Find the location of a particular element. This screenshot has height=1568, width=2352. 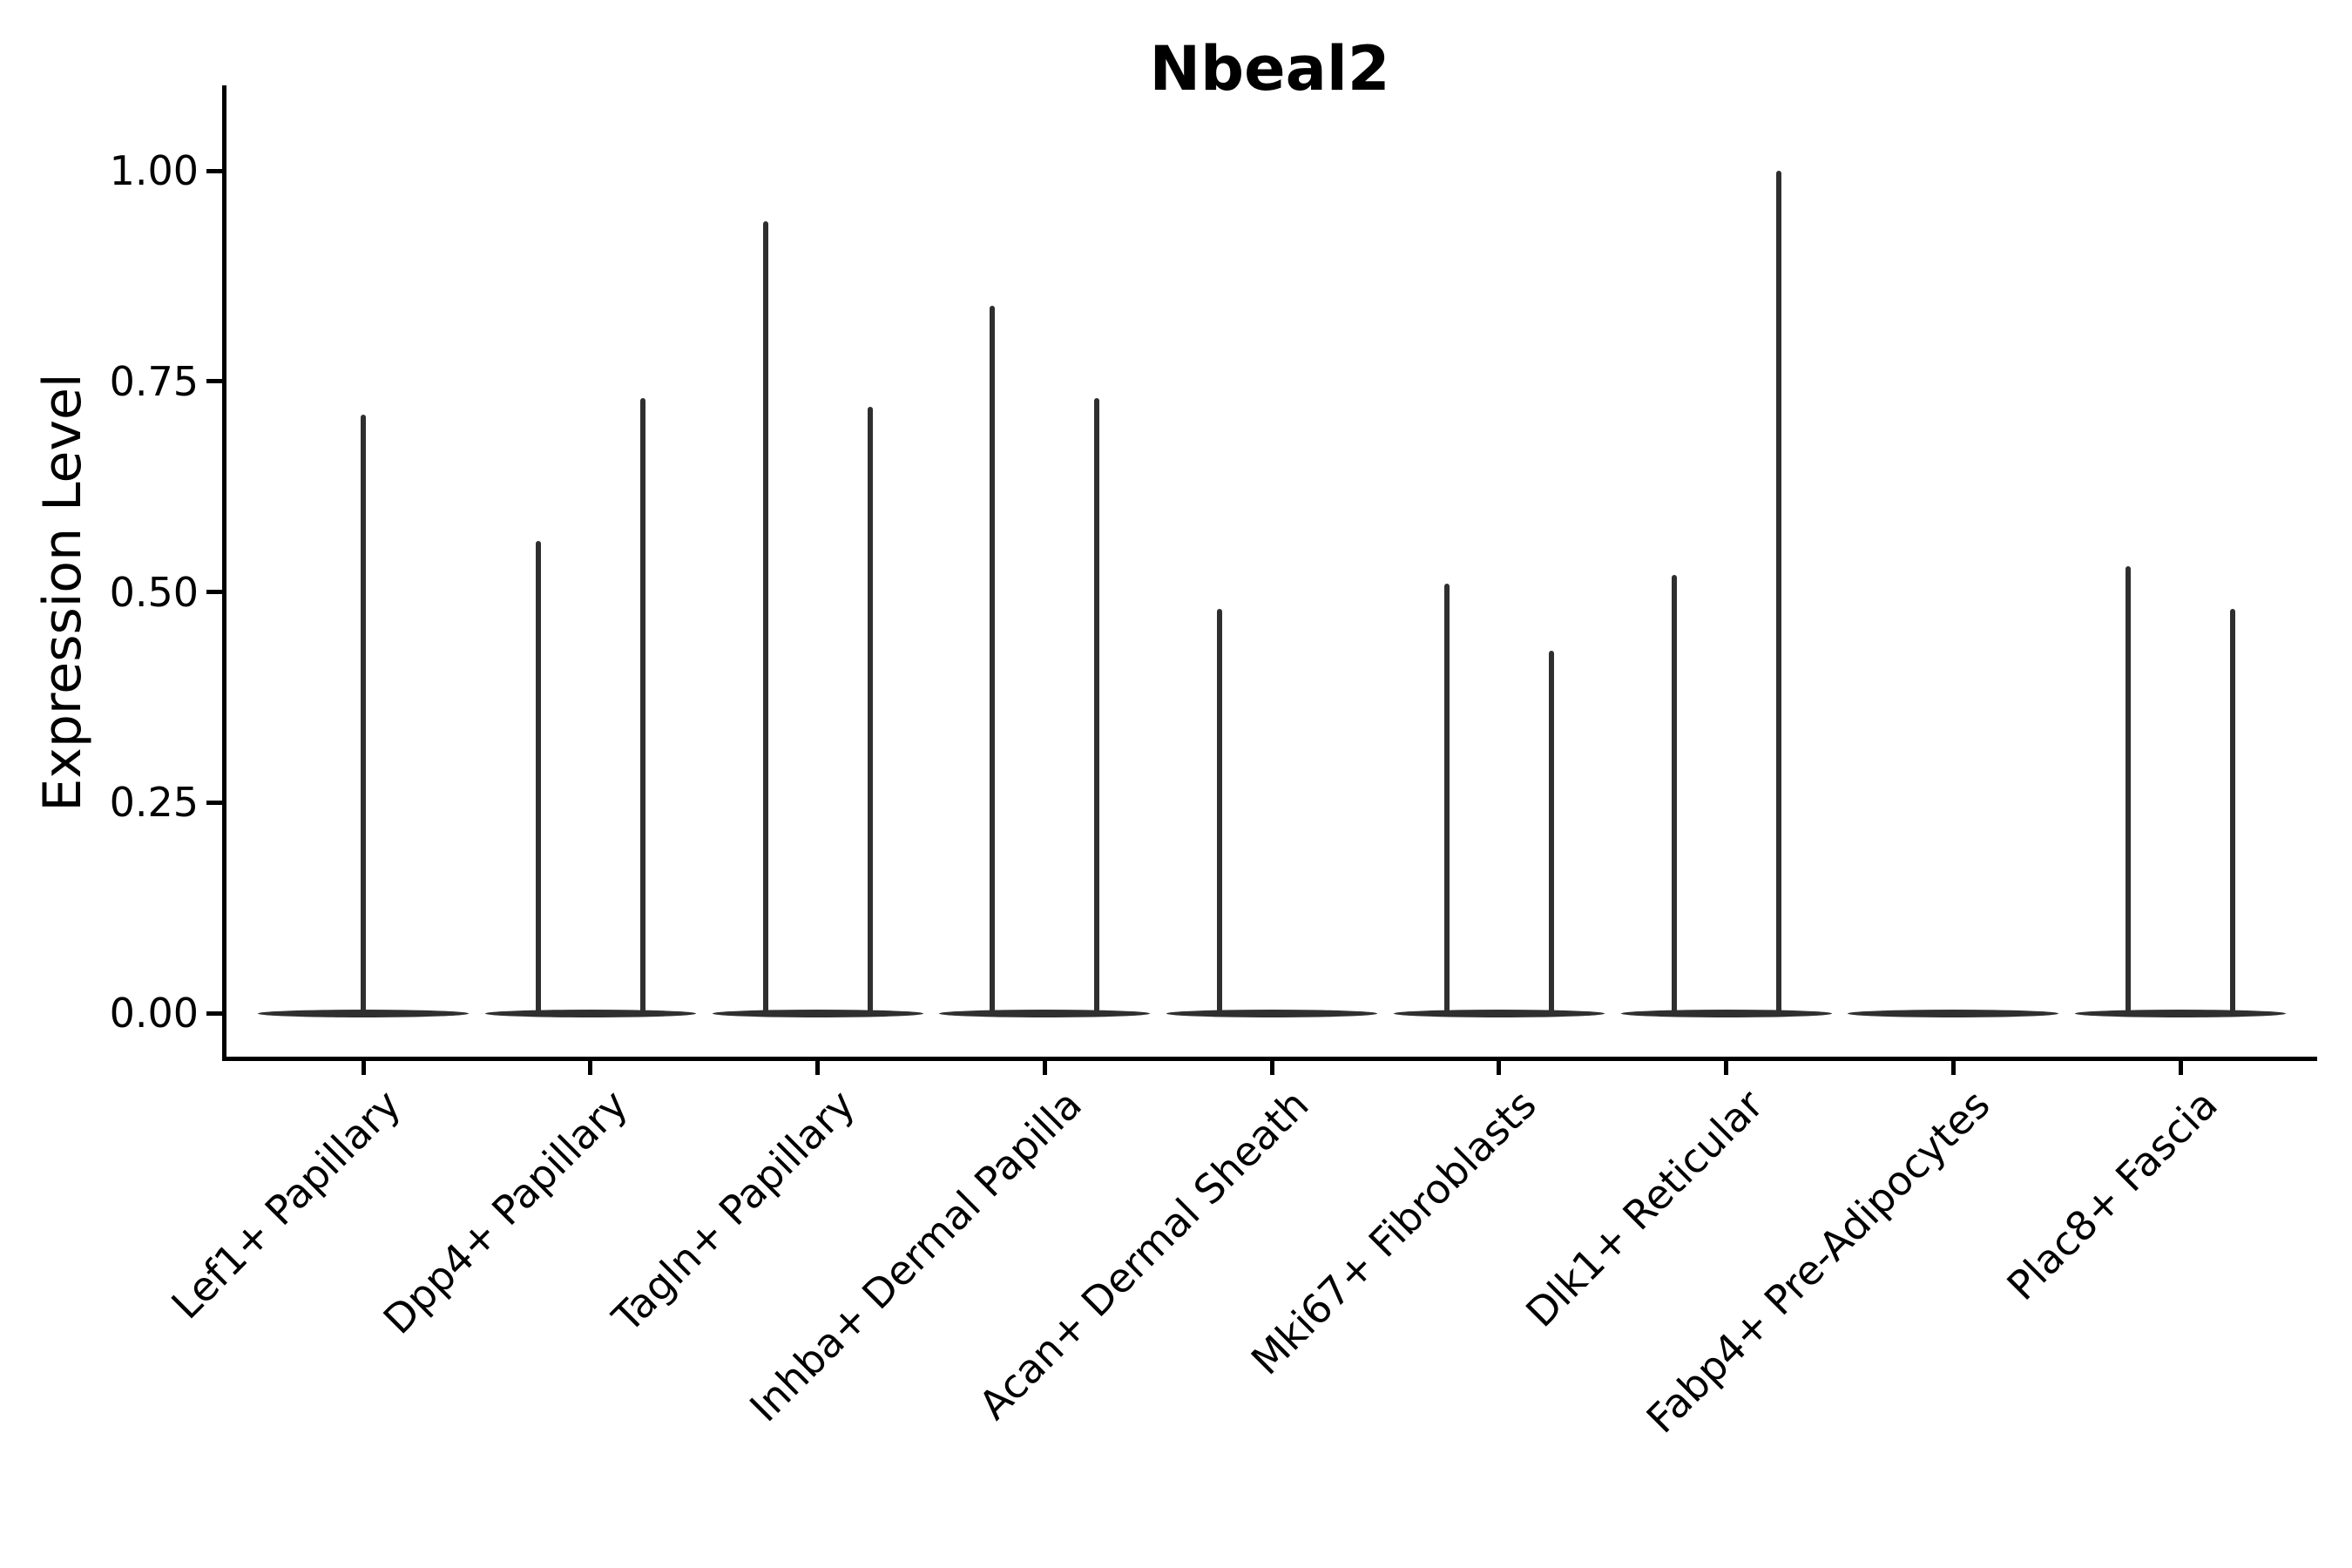

x-tick-label: Dlk1+ Reticular is located at coordinates (1645, 1208).